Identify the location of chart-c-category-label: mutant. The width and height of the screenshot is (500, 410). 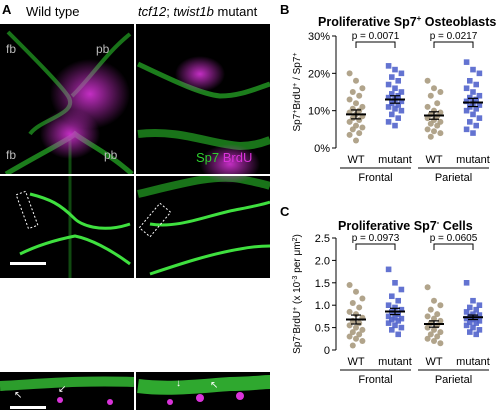
(473, 362).